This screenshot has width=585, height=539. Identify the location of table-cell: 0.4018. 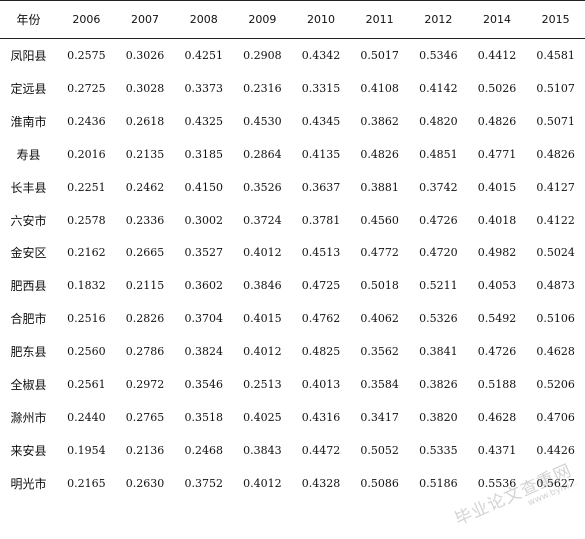
(497, 220).